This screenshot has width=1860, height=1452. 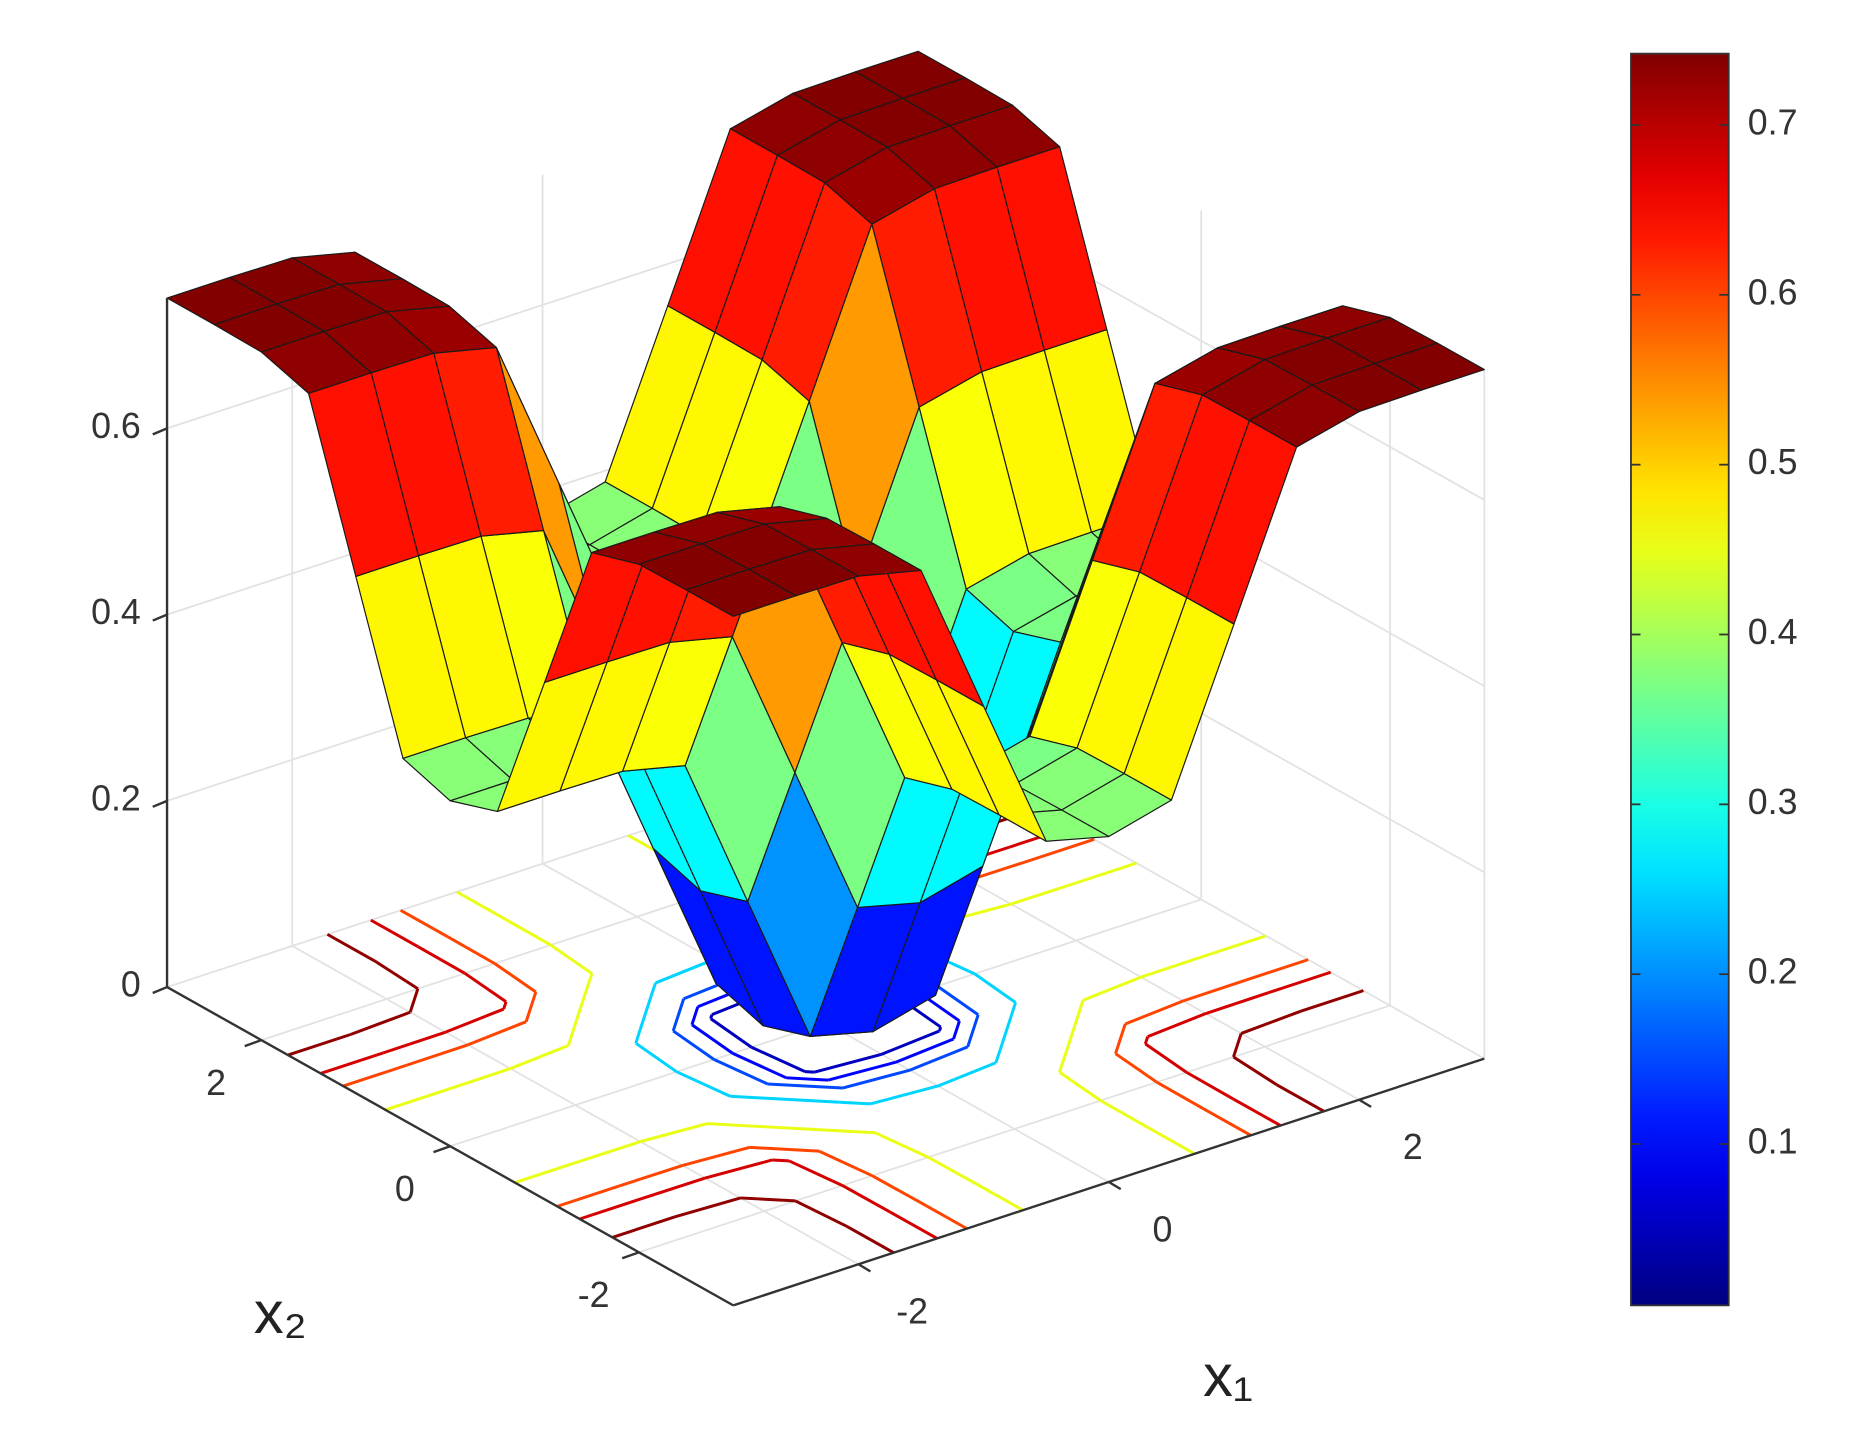 I want to click on z-tick-label: 0, so click(x=131, y=985).